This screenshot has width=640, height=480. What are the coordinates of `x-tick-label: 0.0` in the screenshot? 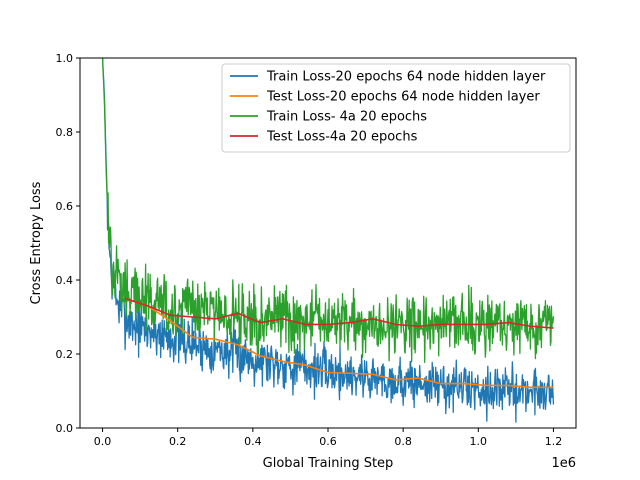 It's located at (103, 441).